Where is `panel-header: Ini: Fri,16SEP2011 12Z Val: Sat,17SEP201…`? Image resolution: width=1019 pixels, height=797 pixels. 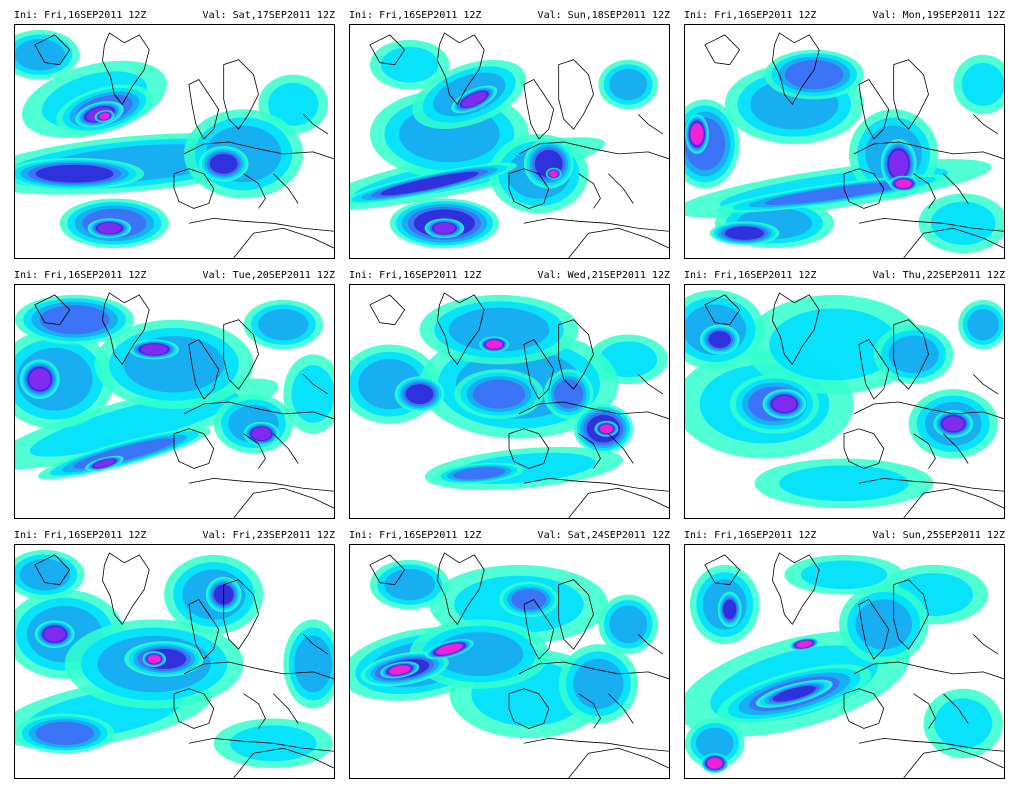 panel-header: Ini: Fri,16SEP2011 12Z Val: Sat,17SEP201… is located at coordinates (174, 16).